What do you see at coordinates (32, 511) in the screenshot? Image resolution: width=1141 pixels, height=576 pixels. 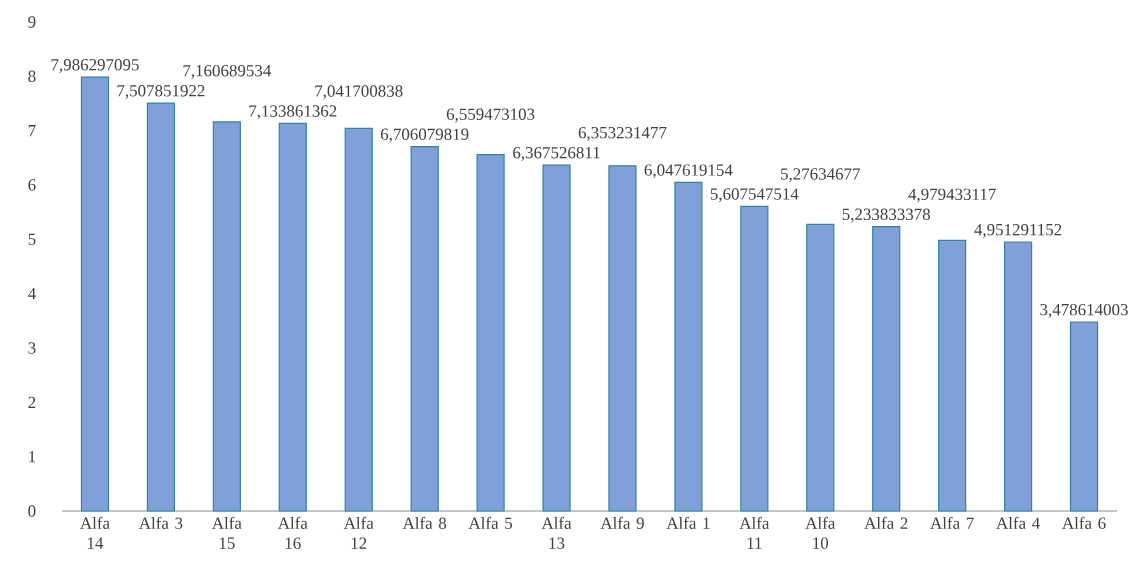 I see `y-tick-label: 0` at bounding box center [32, 511].